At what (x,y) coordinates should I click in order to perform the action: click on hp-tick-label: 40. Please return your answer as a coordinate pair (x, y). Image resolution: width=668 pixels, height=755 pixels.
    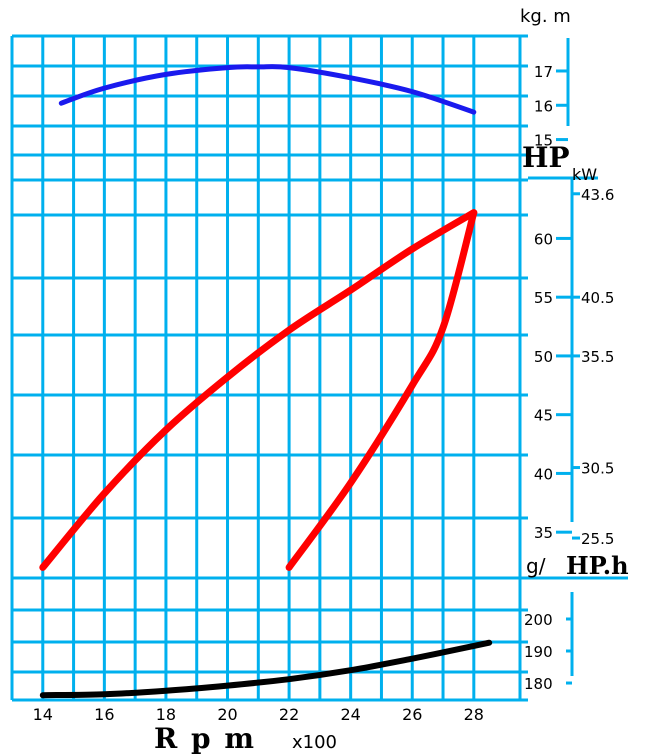
    Looking at the image, I should click on (543, 474).